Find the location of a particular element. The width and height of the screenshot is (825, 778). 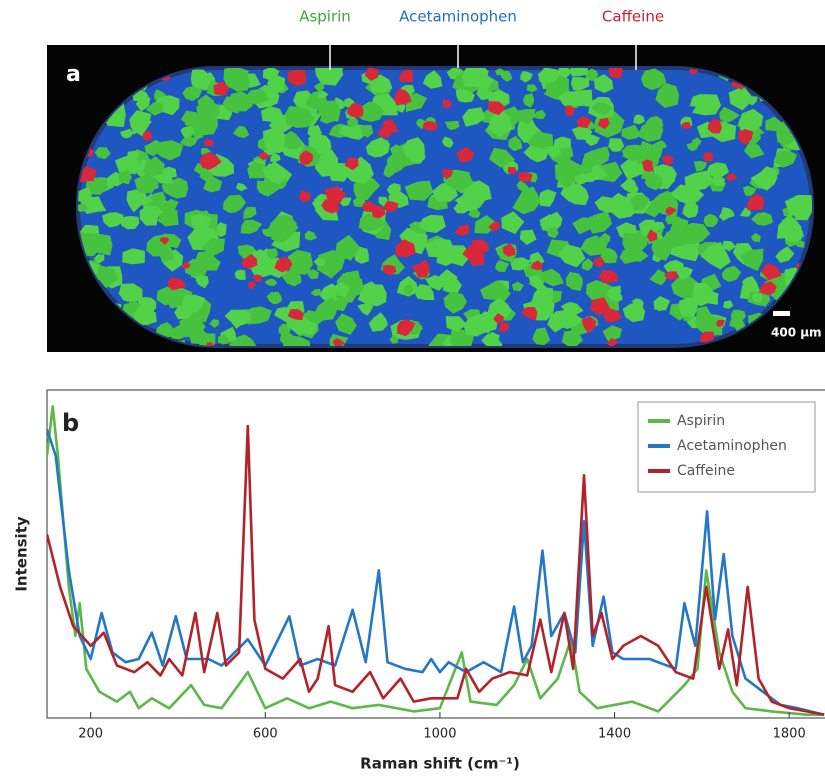

scale-bar-label: 400 µm is located at coordinates (796, 333).